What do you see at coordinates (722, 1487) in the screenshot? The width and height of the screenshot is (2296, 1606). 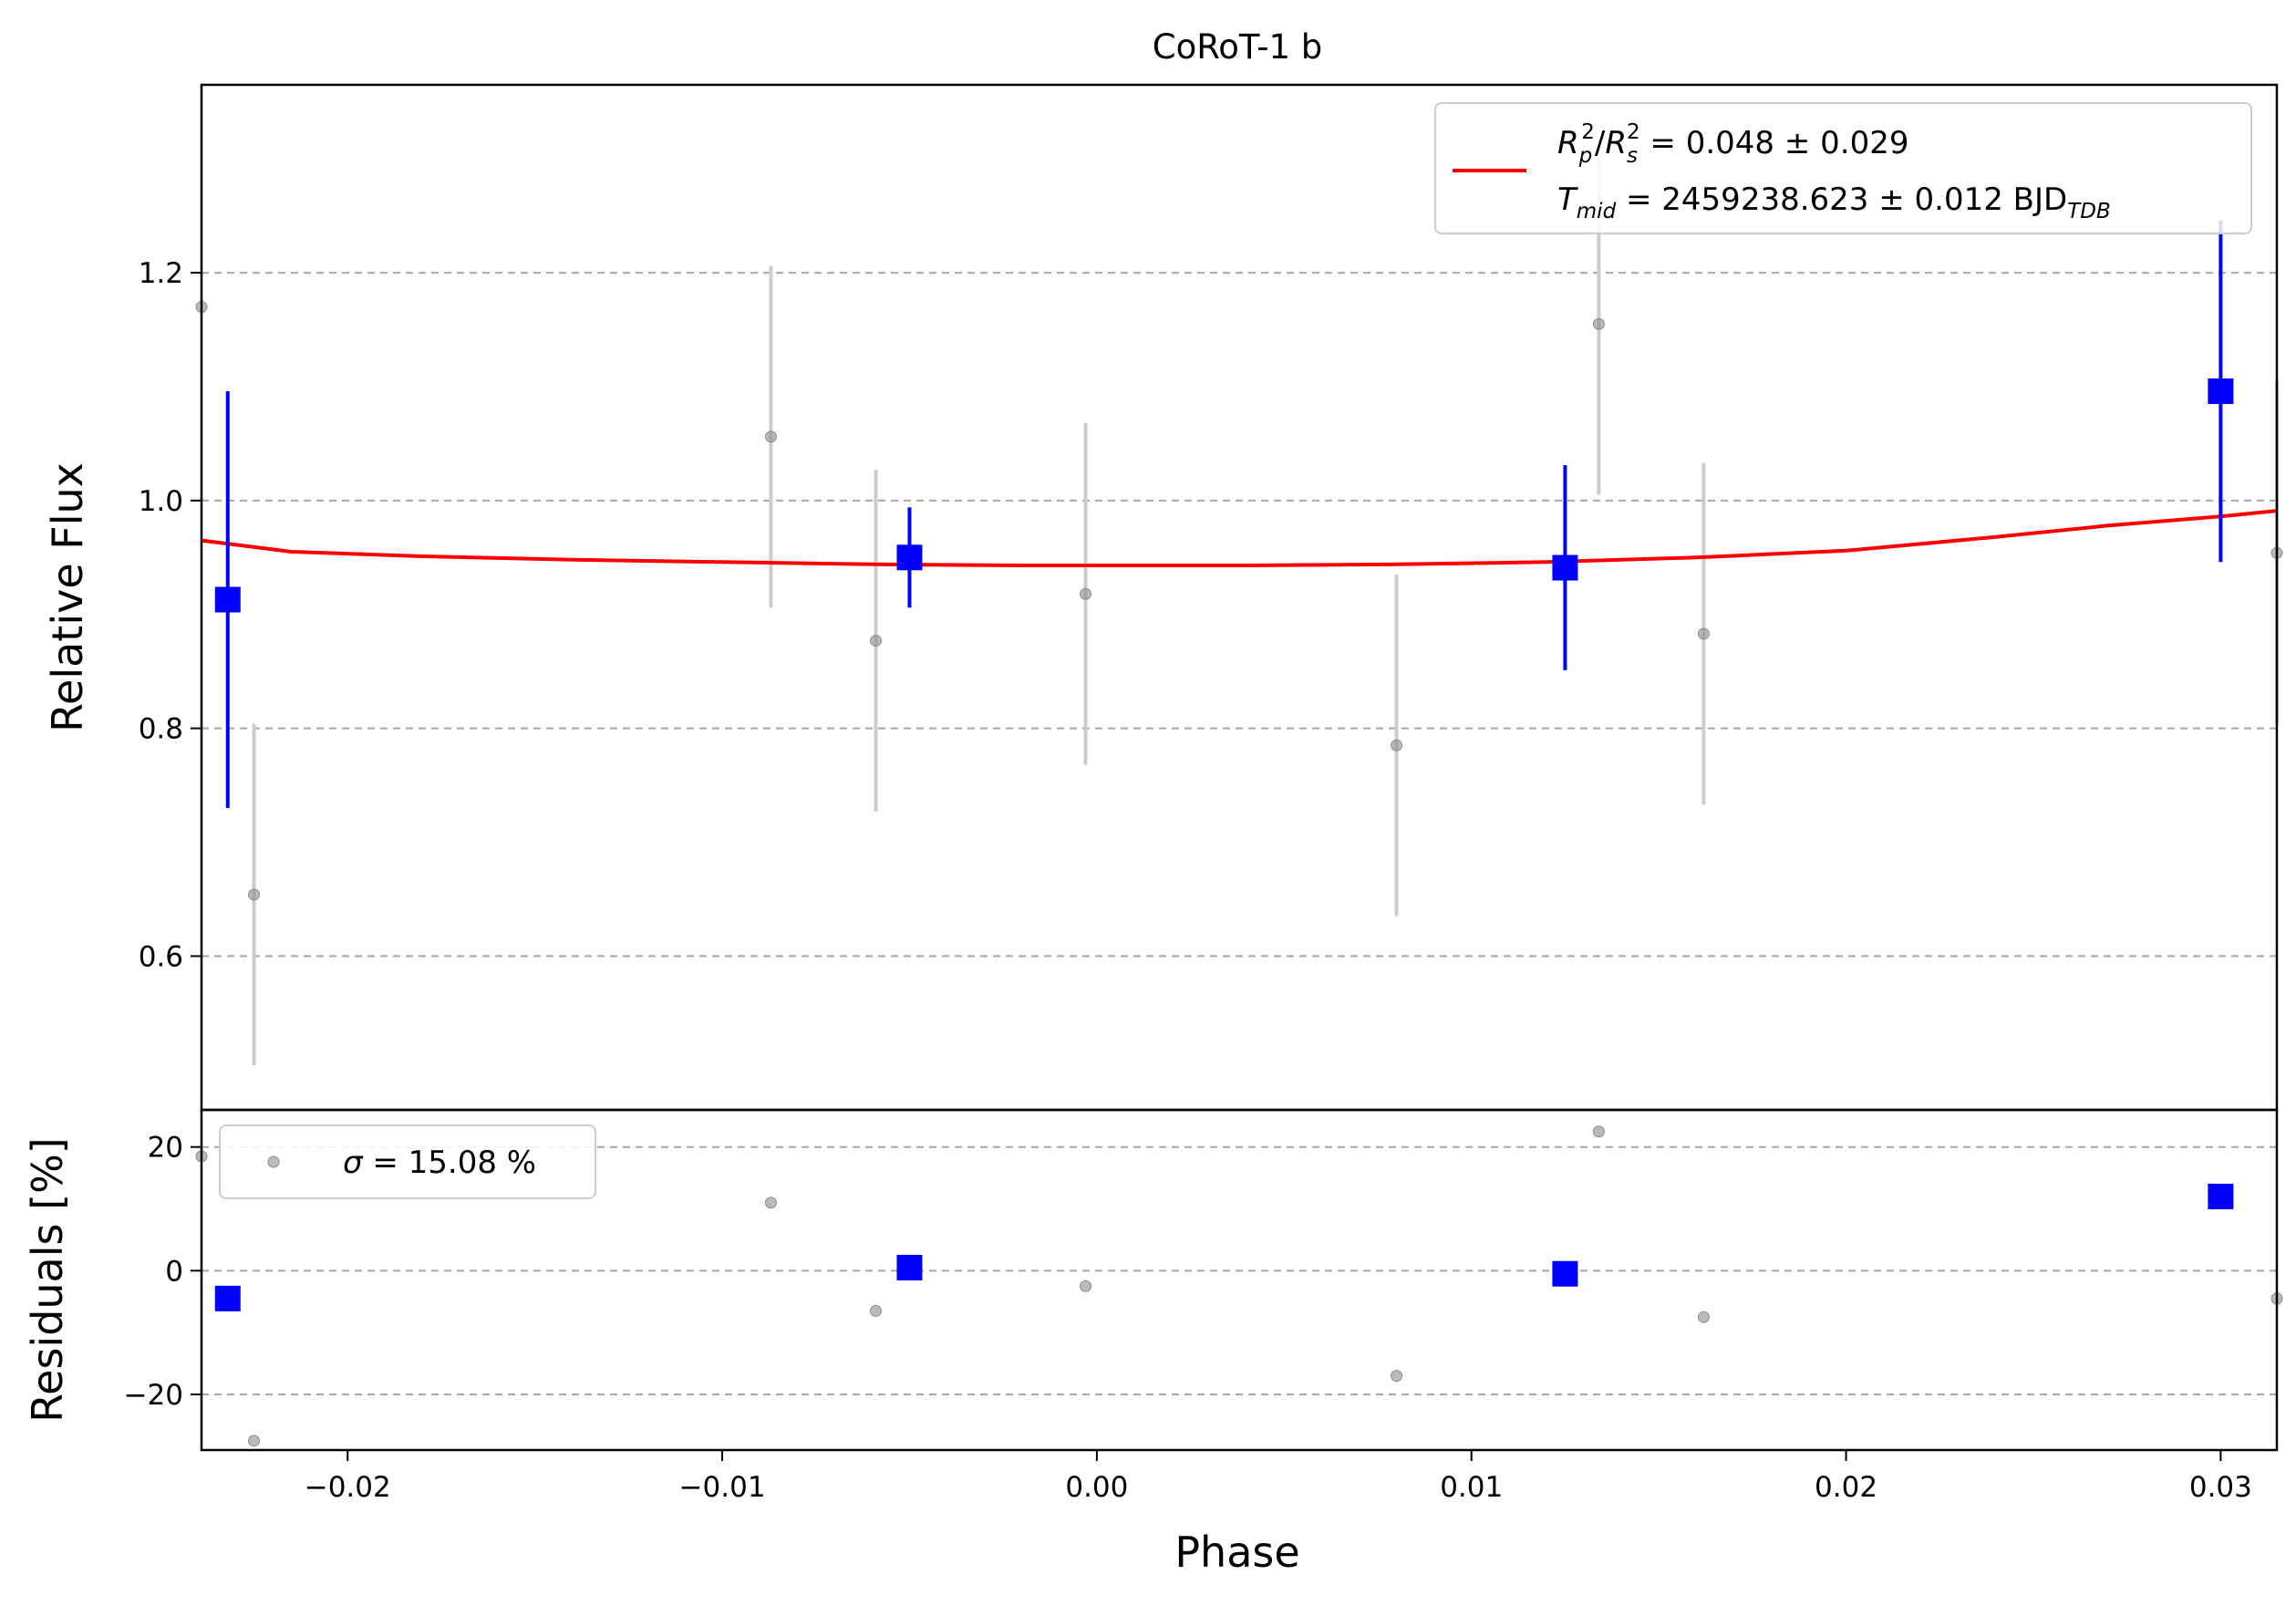 I see `x-tick-label: −0.01` at bounding box center [722, 1487].